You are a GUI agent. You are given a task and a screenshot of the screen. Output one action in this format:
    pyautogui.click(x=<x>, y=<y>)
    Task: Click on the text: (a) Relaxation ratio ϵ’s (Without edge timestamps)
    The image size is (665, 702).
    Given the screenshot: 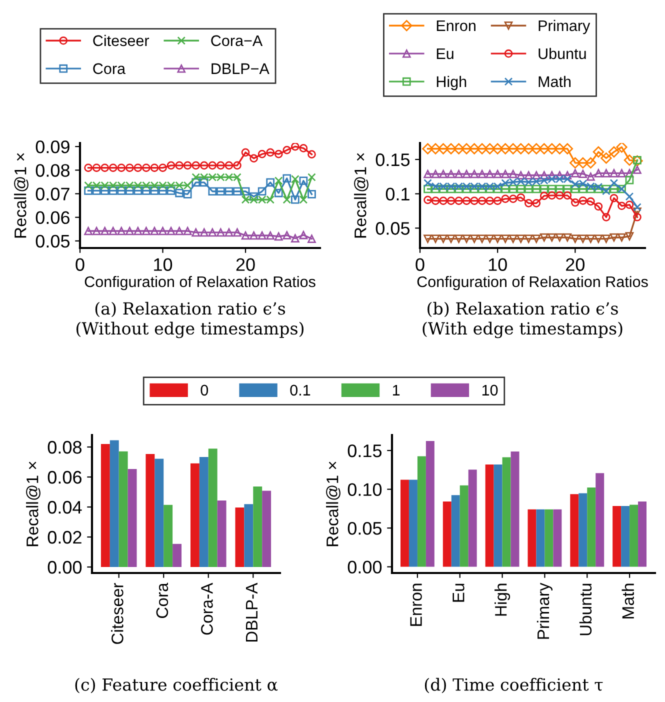 What is the action you would take?
    pyautogui.click(x=190, y=320)
    